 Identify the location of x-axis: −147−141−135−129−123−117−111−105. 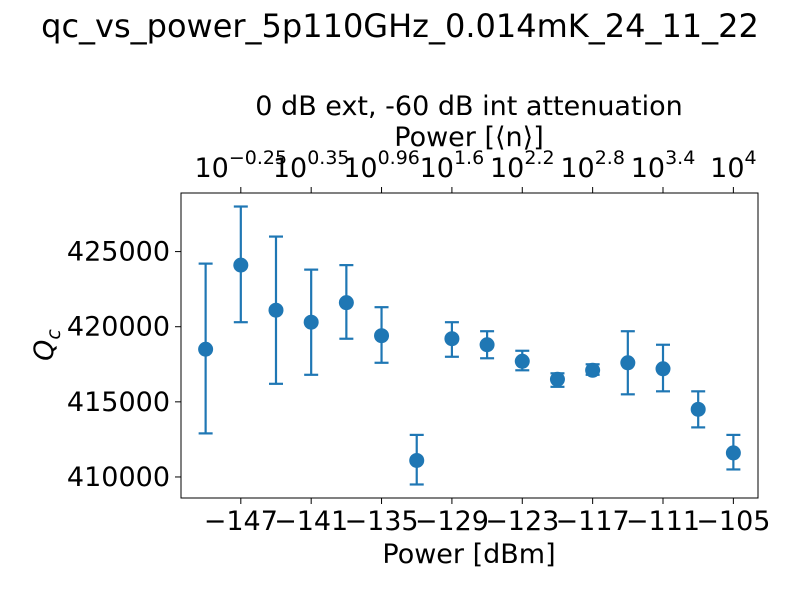
(487, 517).